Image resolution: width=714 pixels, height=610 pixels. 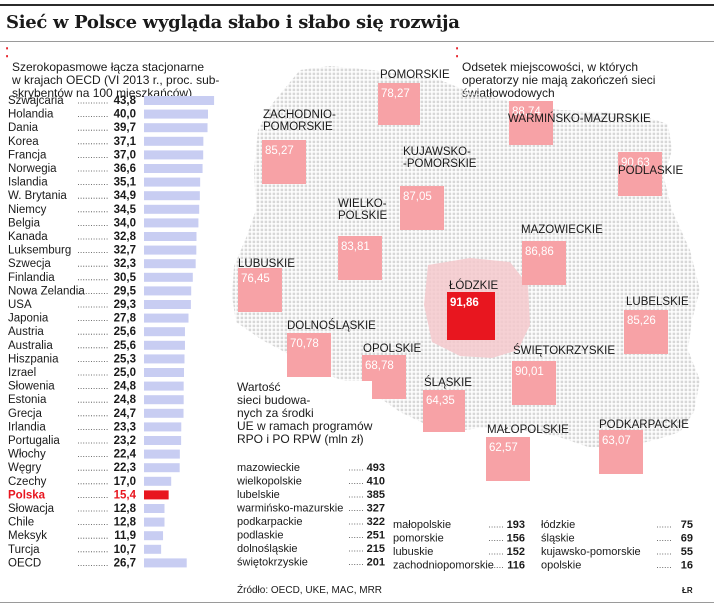 What do you see at coordinates (616, 441) in the screenshot?
I see `region-value: 63,07` at bounding box center [616, 441].